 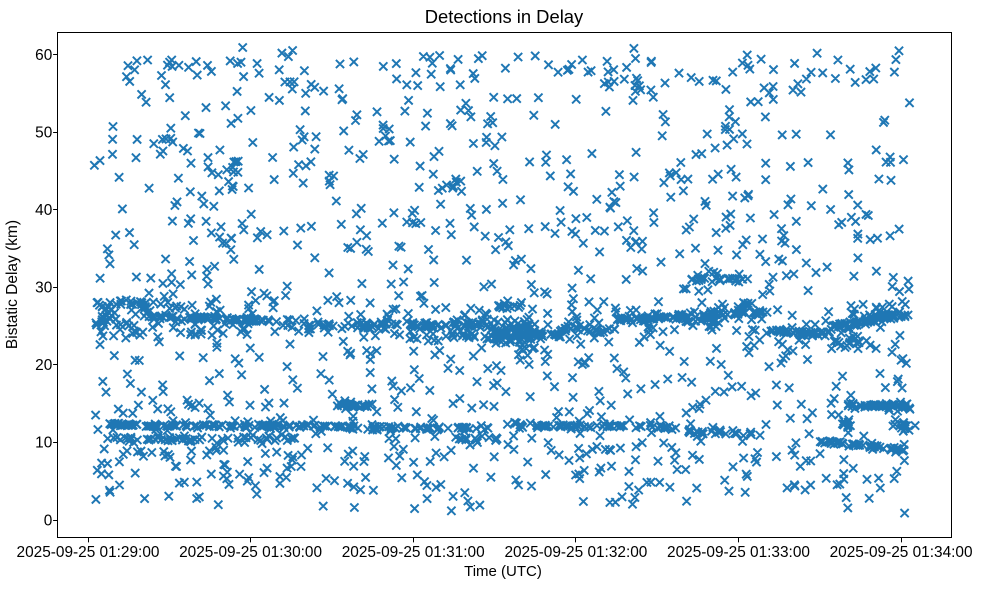 I want to click on svg-text: 2025-09-25 01:30:00, so click(x=250, y=552).